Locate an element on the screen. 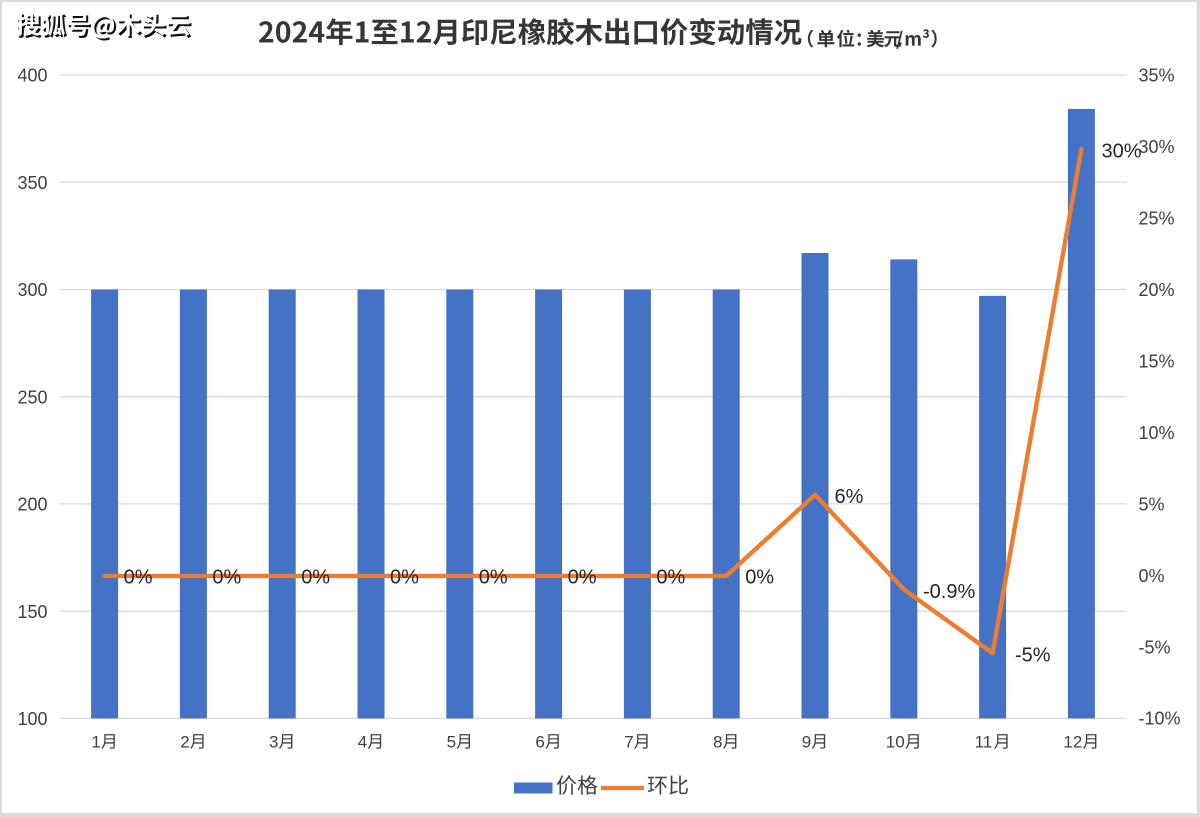 The width and height of the screenshot is (1200, 817). svg-text: 2 is located at coordinates (184, 742).